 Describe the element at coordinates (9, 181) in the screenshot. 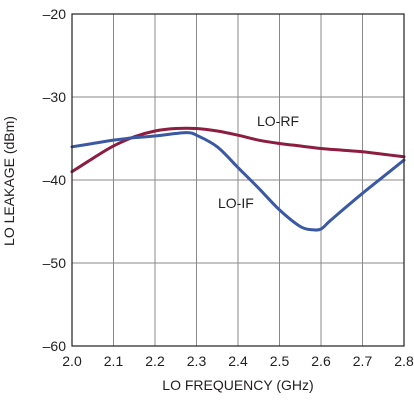

I see `y-axis-title: LO LEAKAGE (dBm)` at that location.